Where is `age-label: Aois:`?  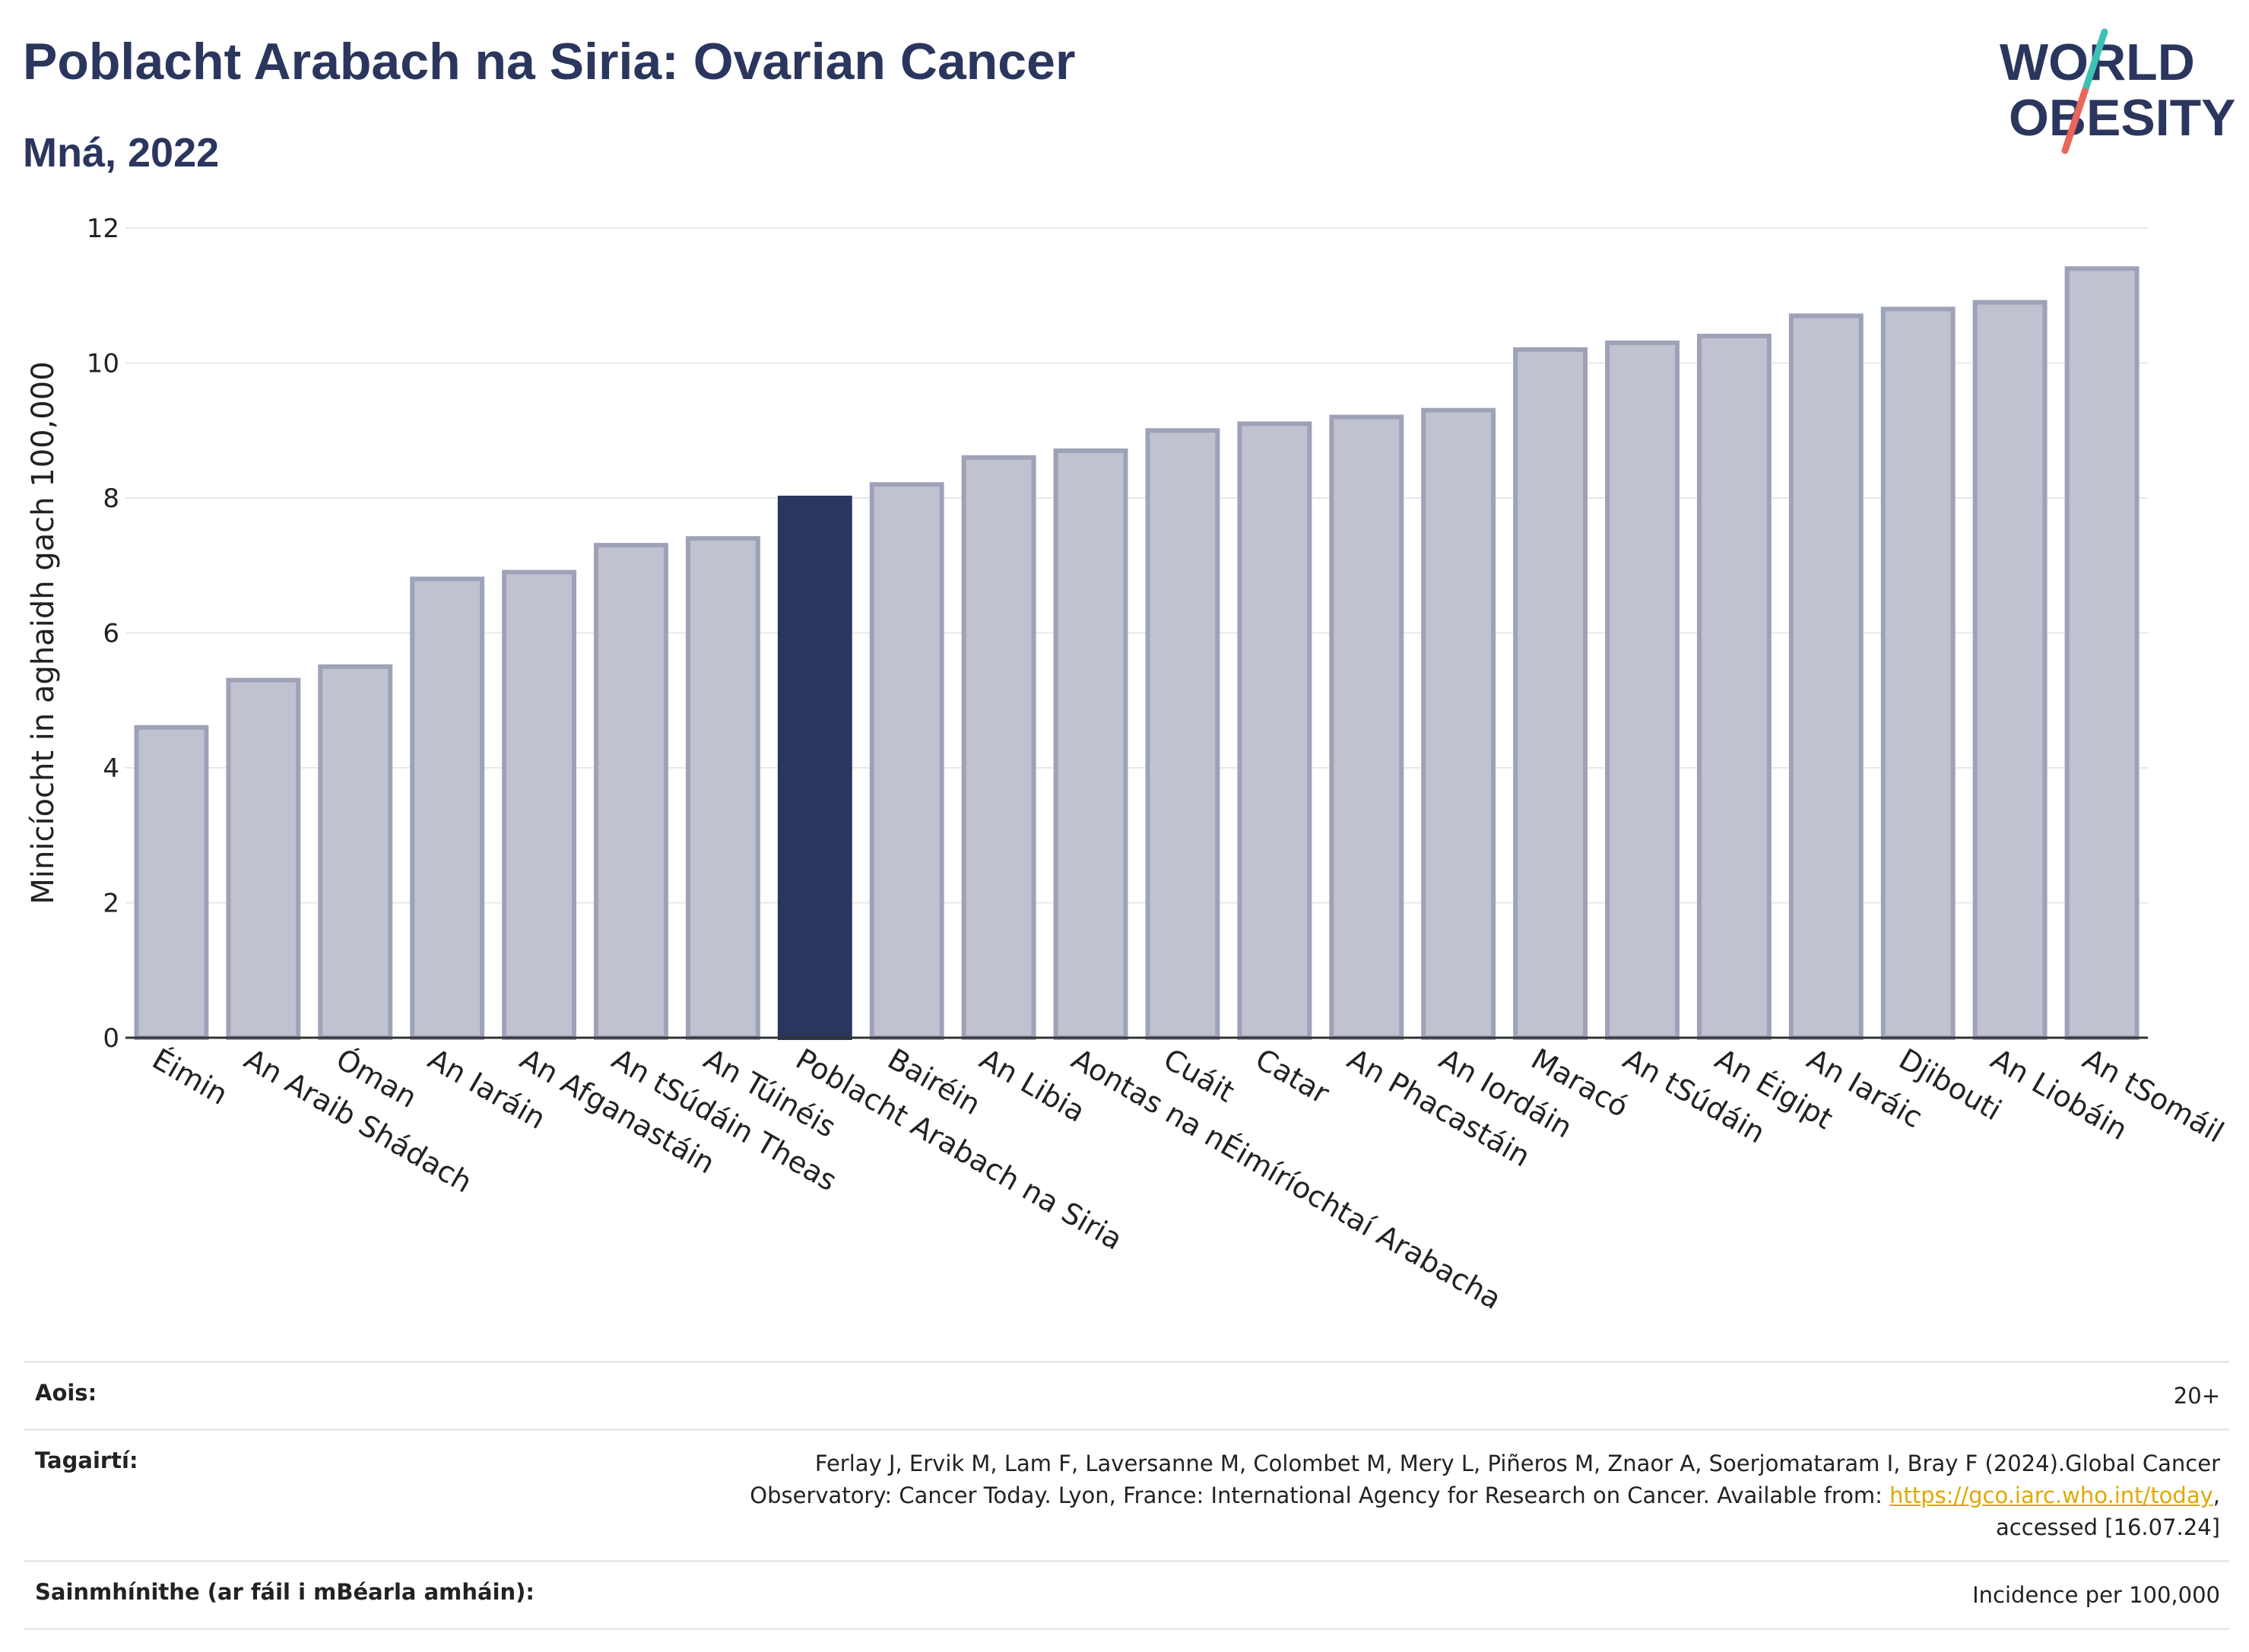 age-label: Aois: is located at coordinates (66, 1393).